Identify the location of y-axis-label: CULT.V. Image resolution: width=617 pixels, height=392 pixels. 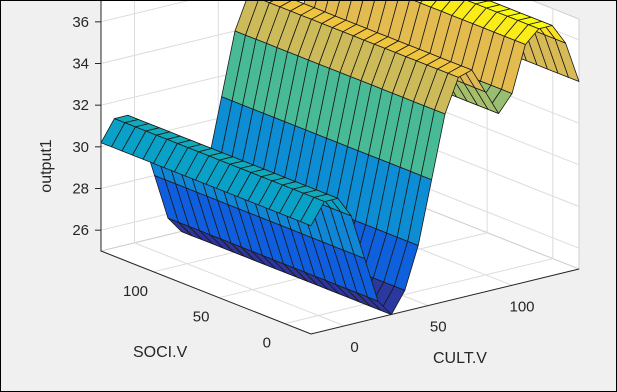
(460, 358).